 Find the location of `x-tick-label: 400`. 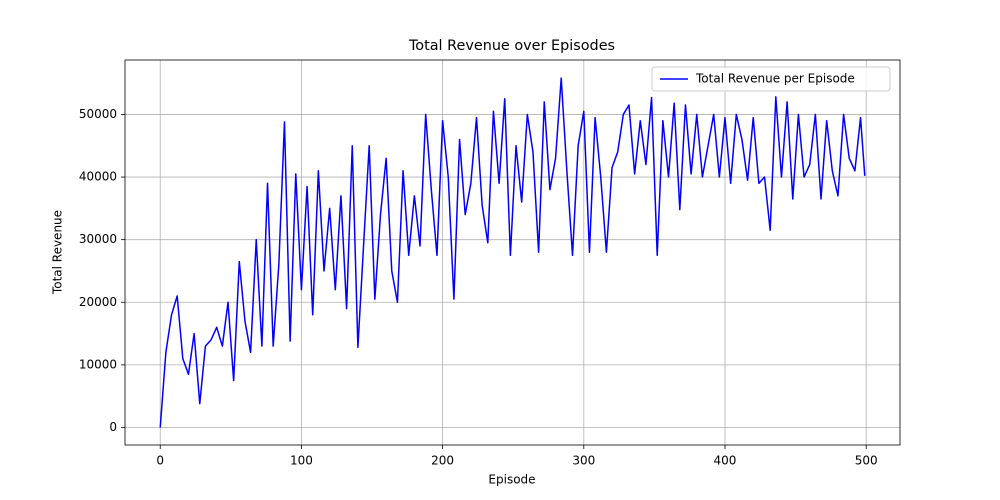

x-tick-label: 400 is located at coordinates (725, 461).